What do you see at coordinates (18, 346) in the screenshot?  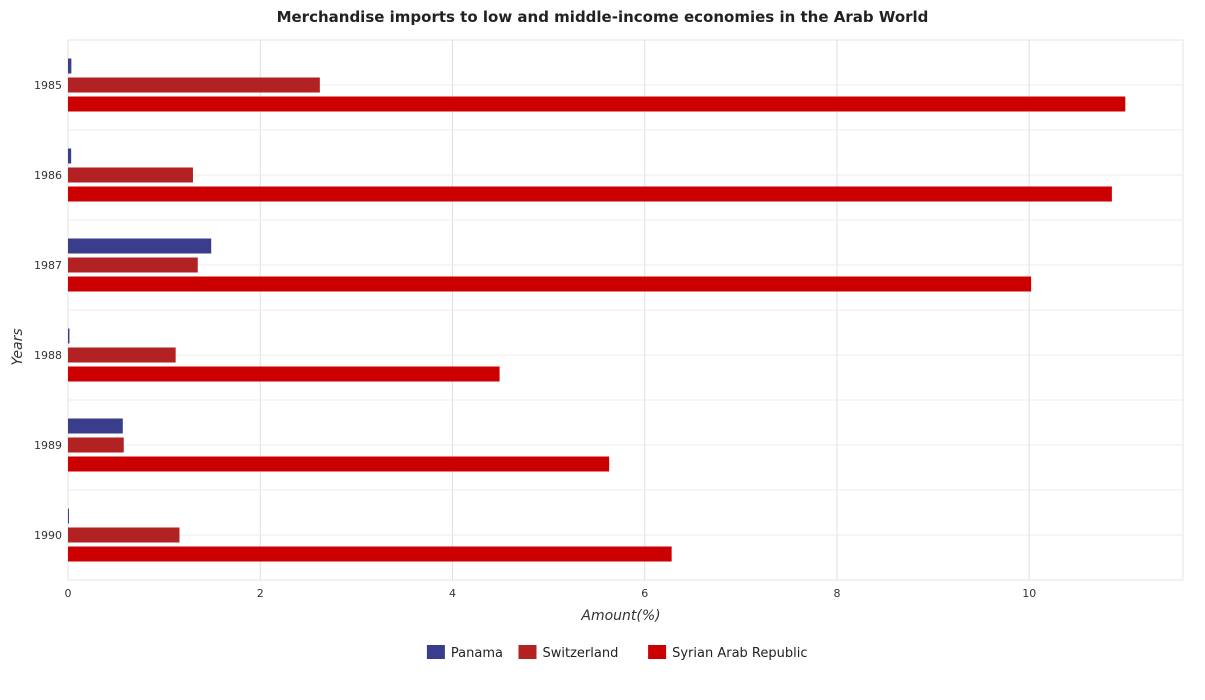 I see `y-axis-title: Years` at bounding box center [18, 346].